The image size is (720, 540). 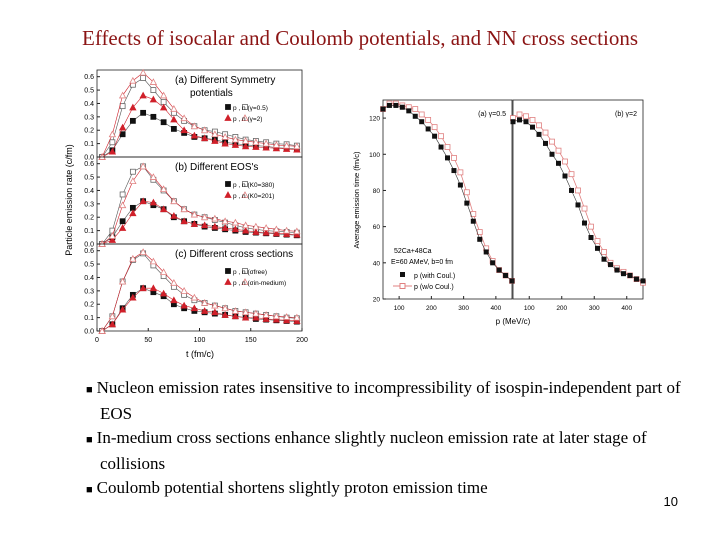 I want to click on y-tick-label: 0.2, so click(x=89, y=218).